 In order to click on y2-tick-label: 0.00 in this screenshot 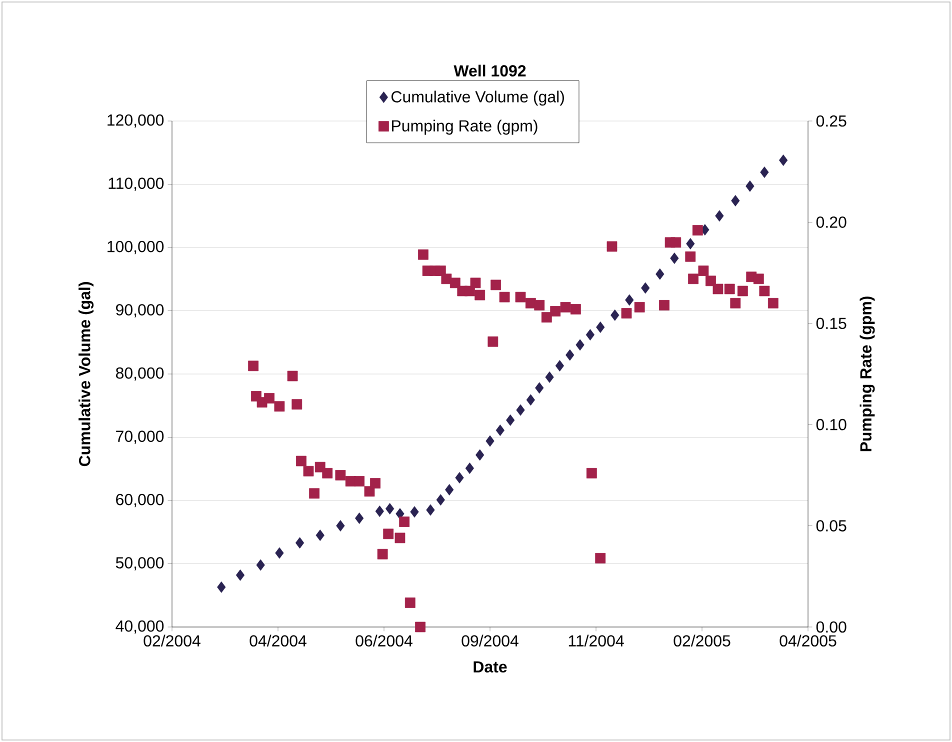, I will do `click(831, 627)`.